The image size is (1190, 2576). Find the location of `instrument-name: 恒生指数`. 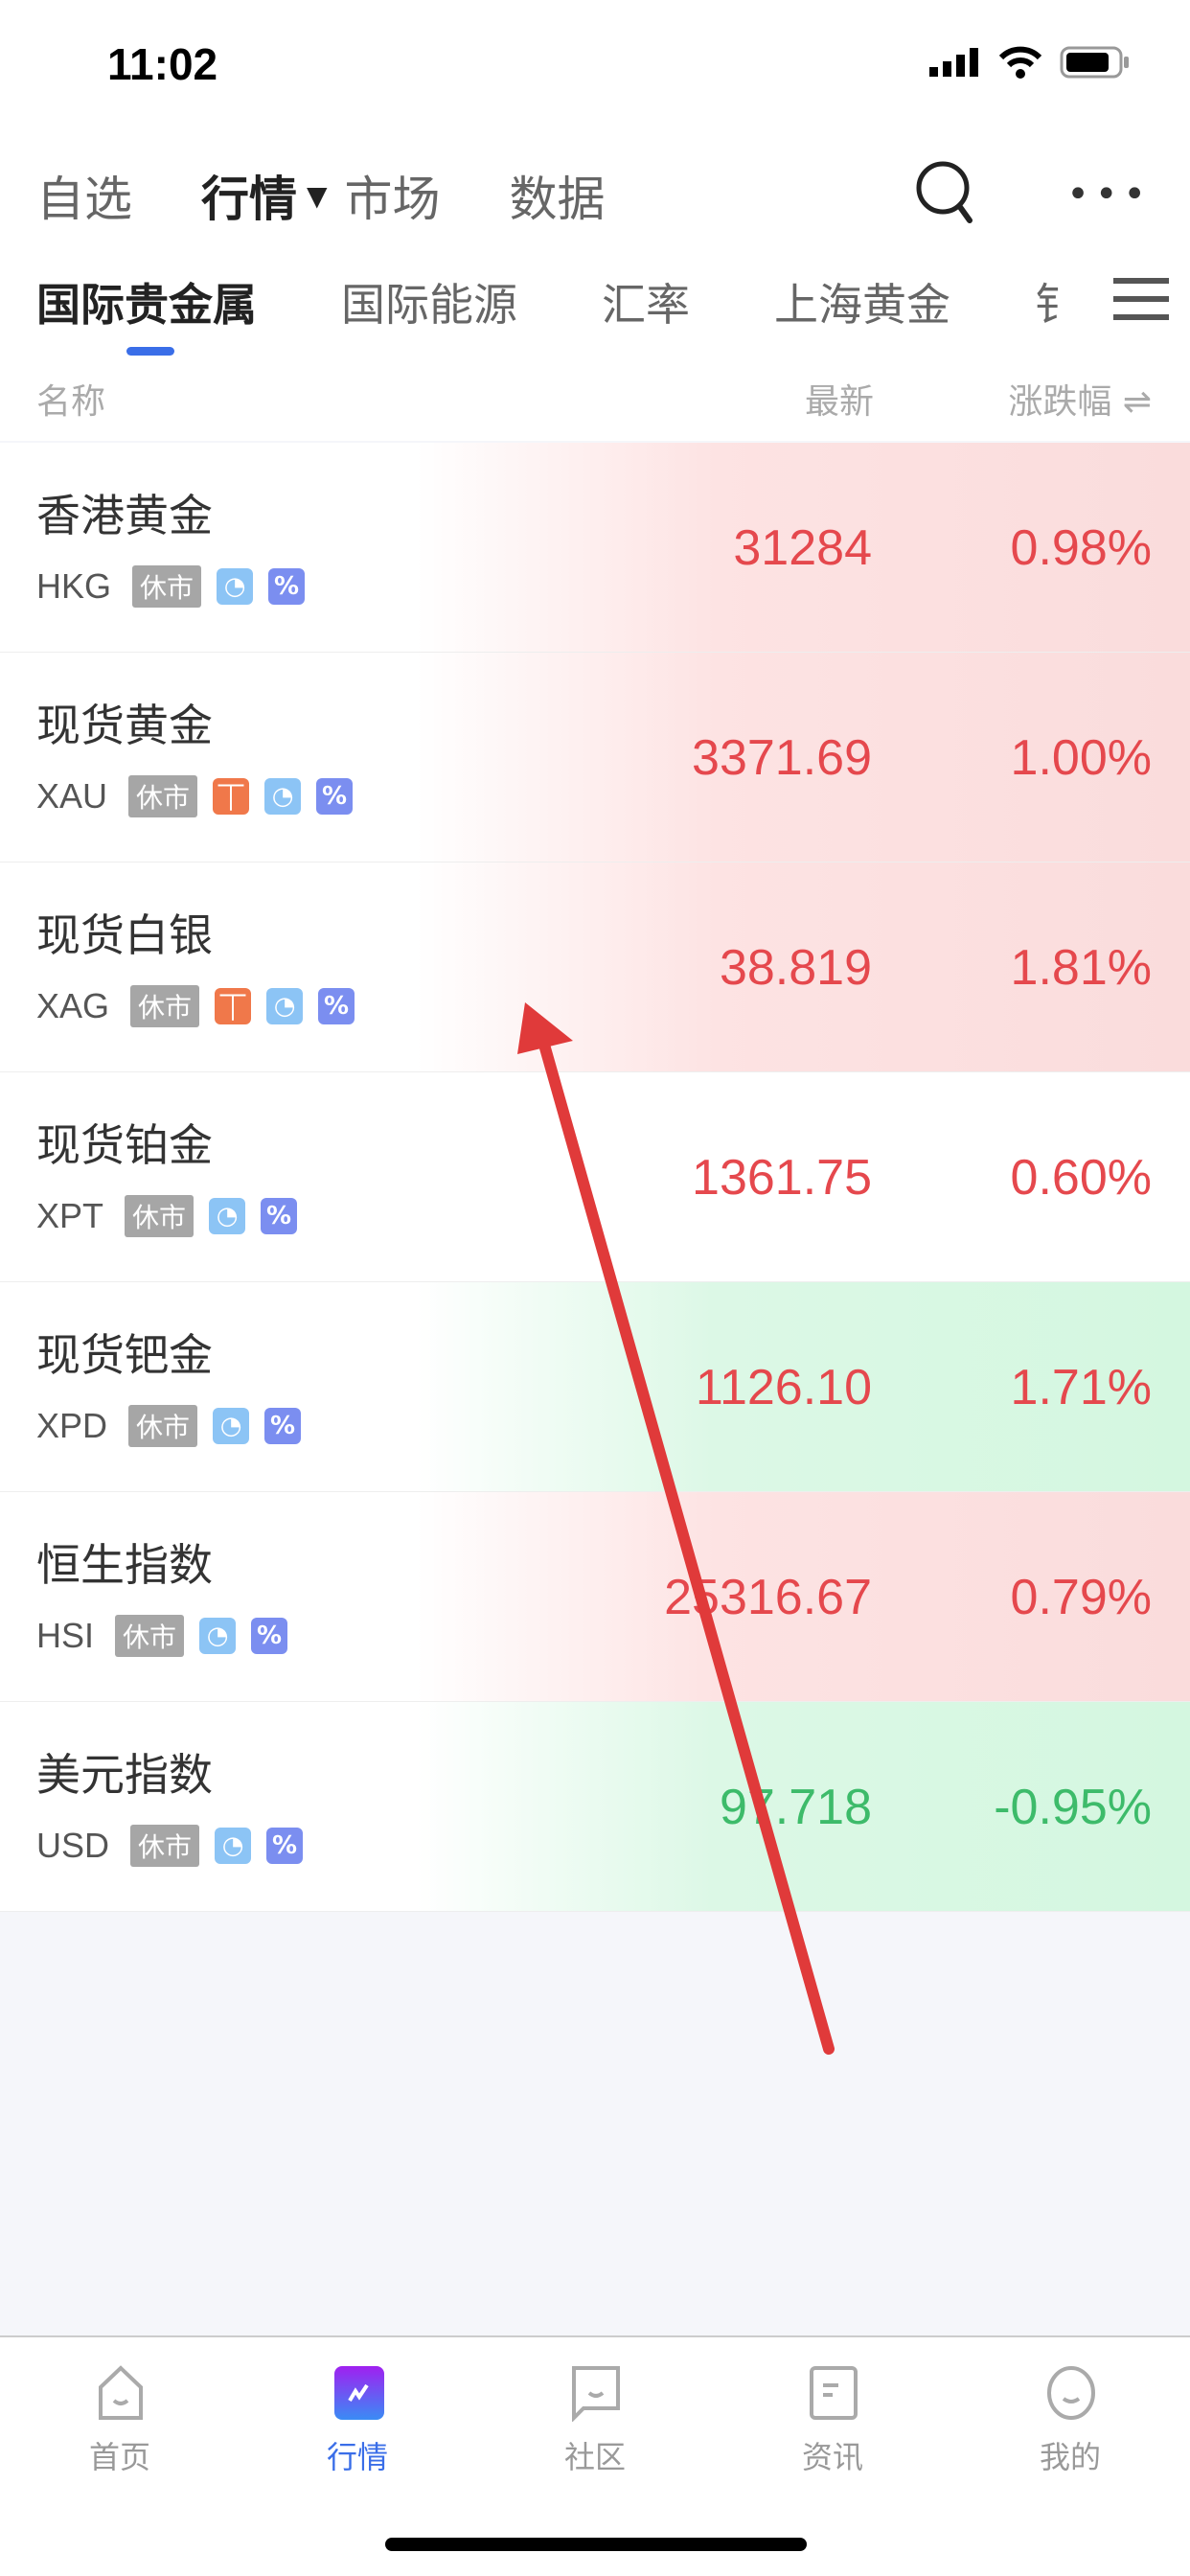

instrument-name: 恒生指数 is located at coordinates (125, 1565).